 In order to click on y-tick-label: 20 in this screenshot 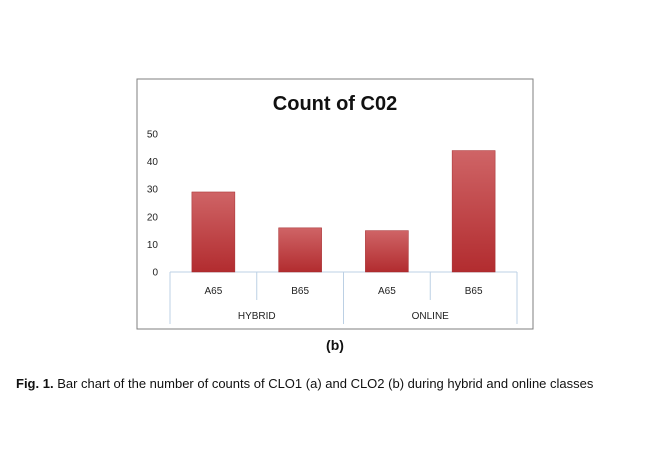, I will do `click(153, 217)`.